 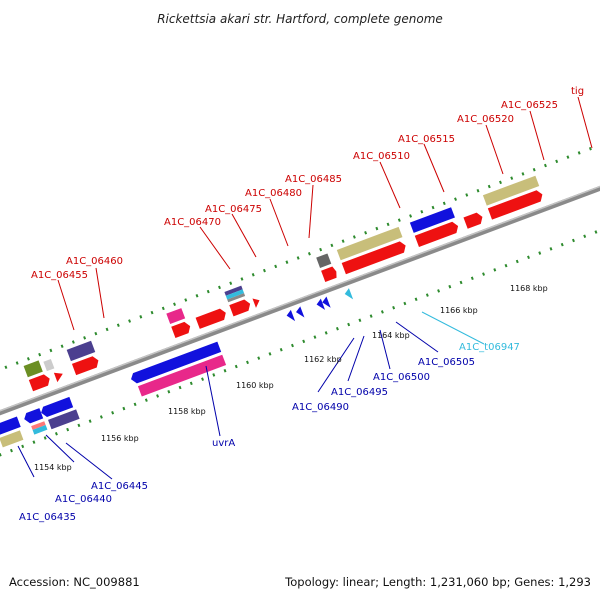 I want to click on gene-06480-box-b, so click(x=235, y=294).